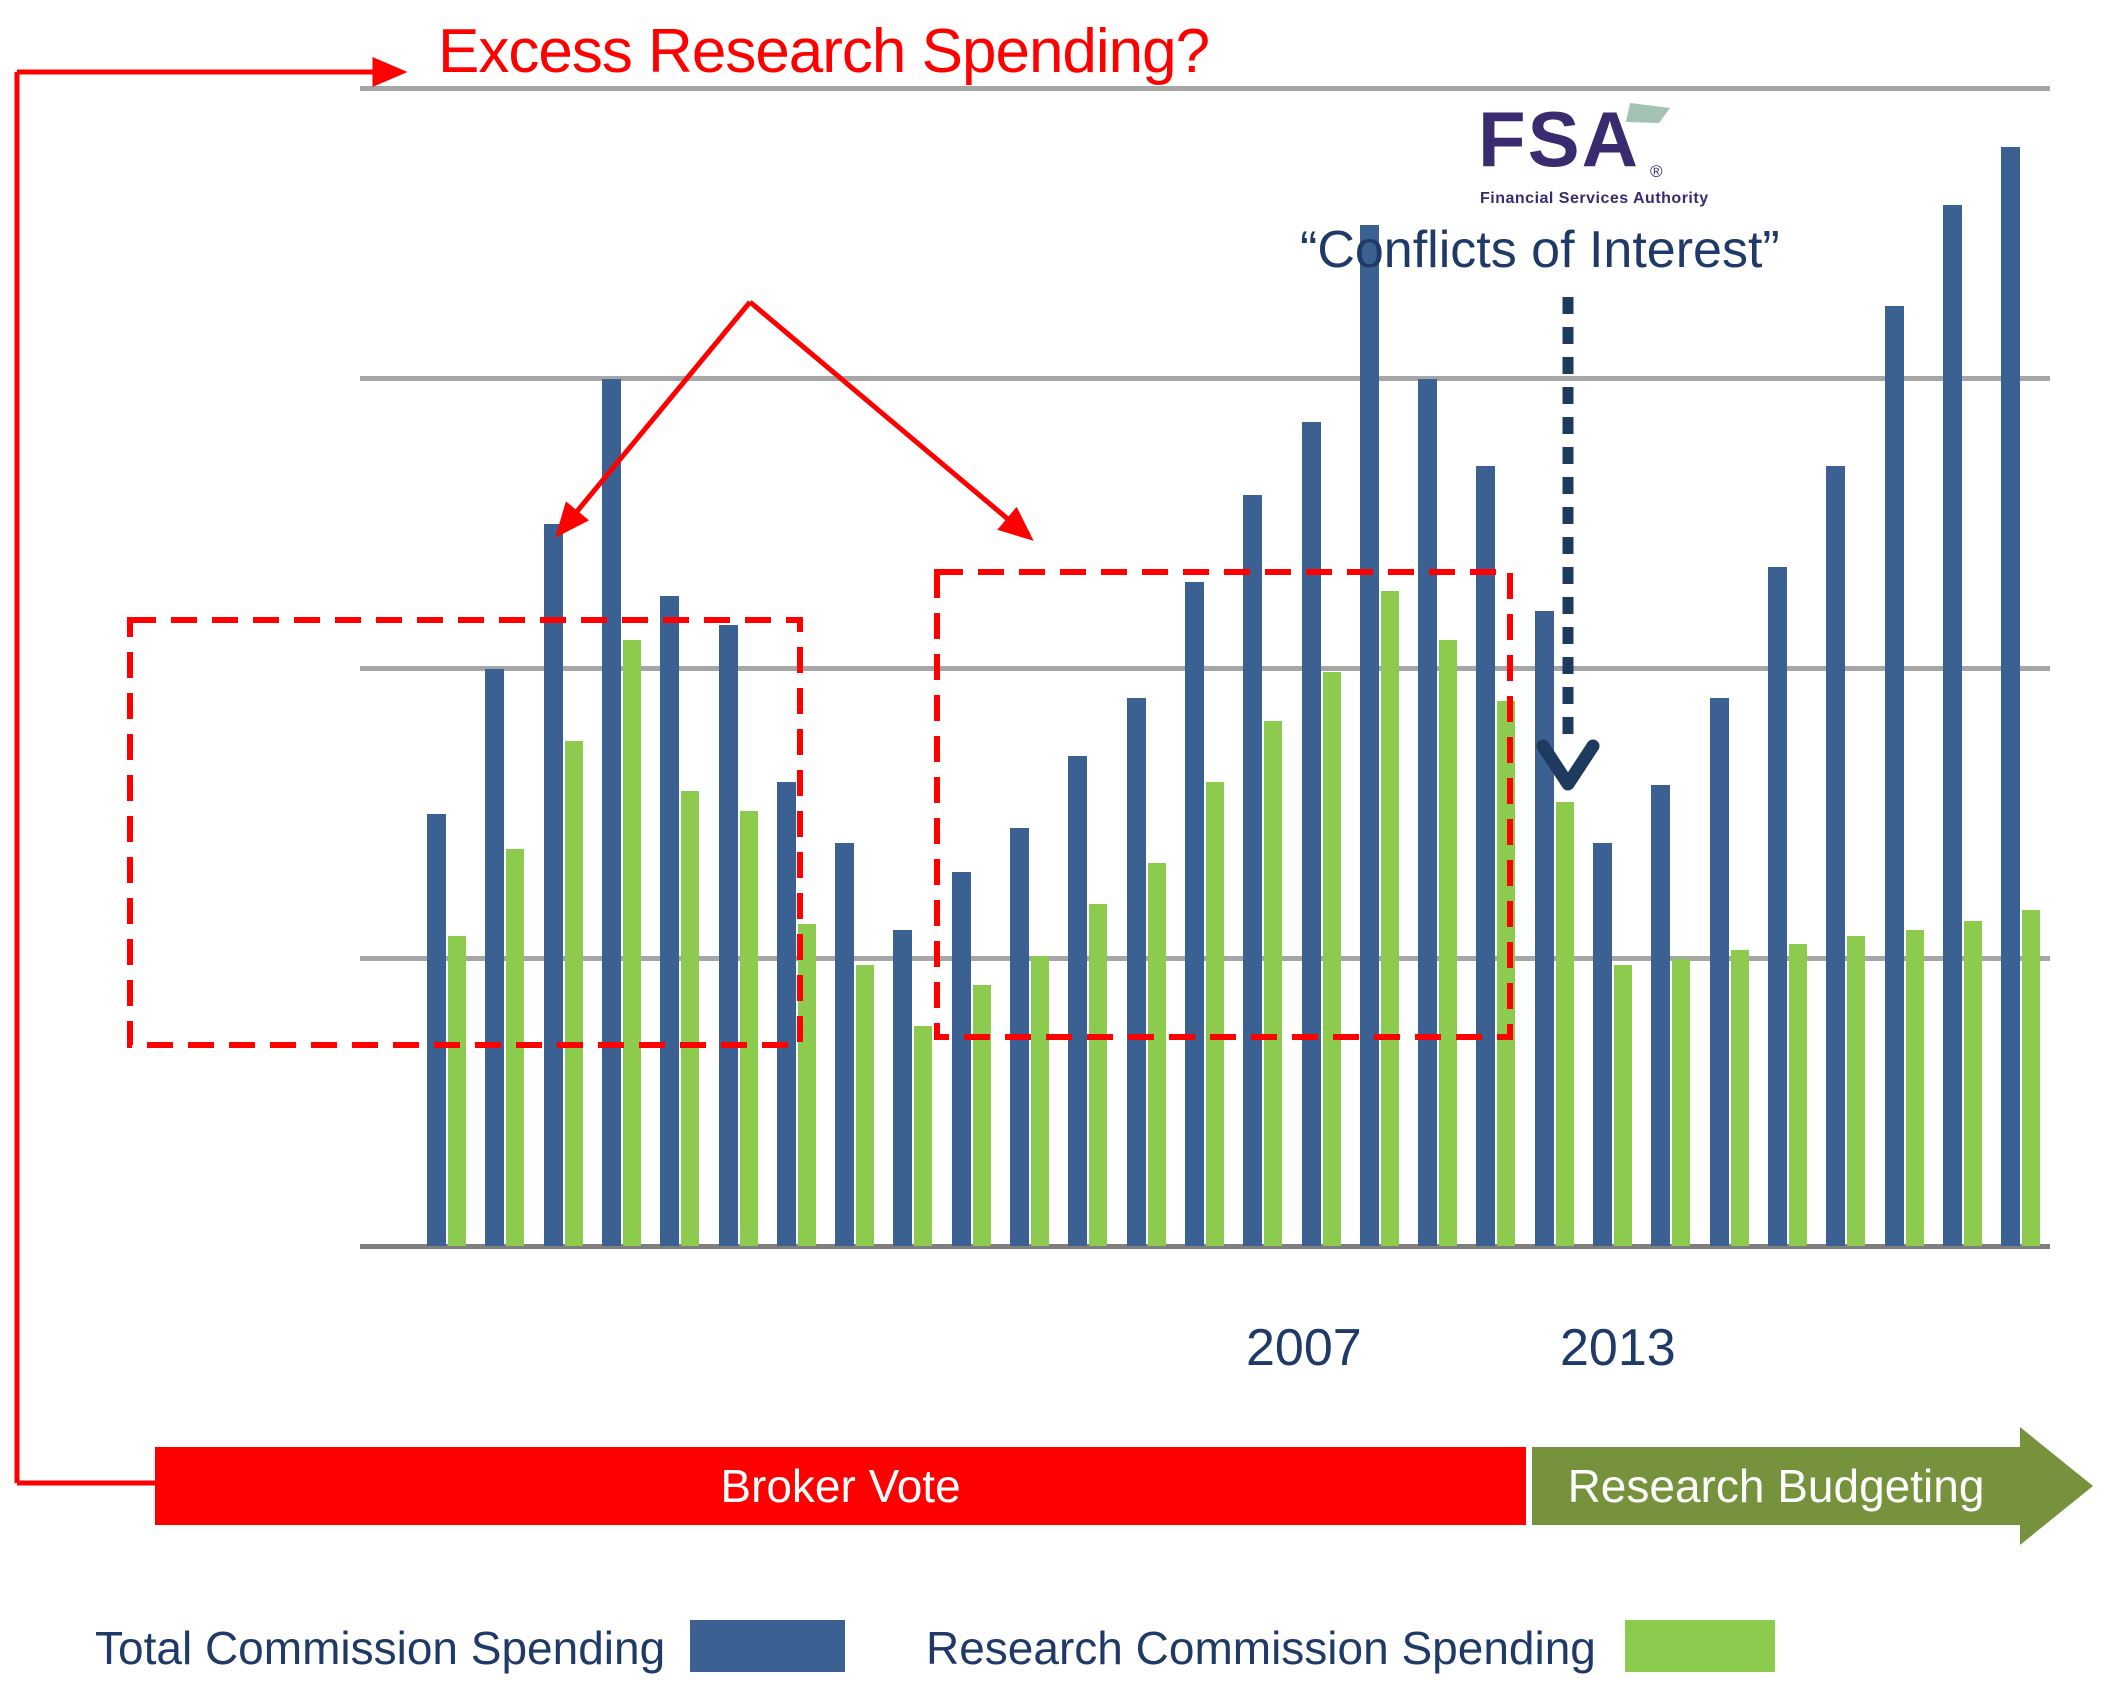 This screenshot has height=1692, width=2128. I want to click on fsa-logo-subtitle: Financial Services Authority, so click(1594, 198).